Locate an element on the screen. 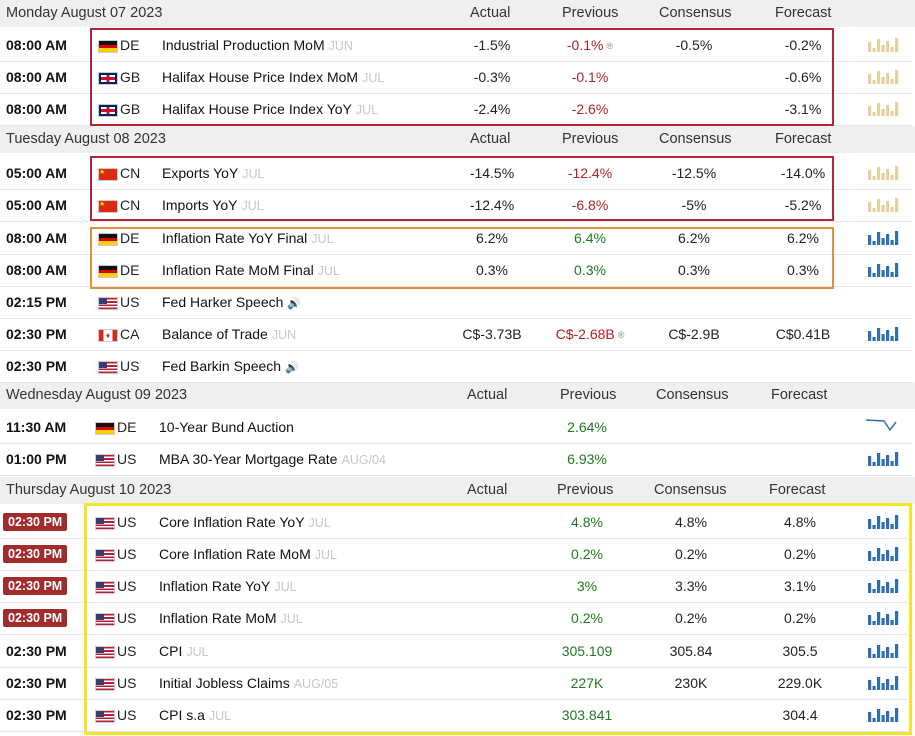  event-name: Inflation Rate YoY Final JUL is located at coordinates (248, 238).